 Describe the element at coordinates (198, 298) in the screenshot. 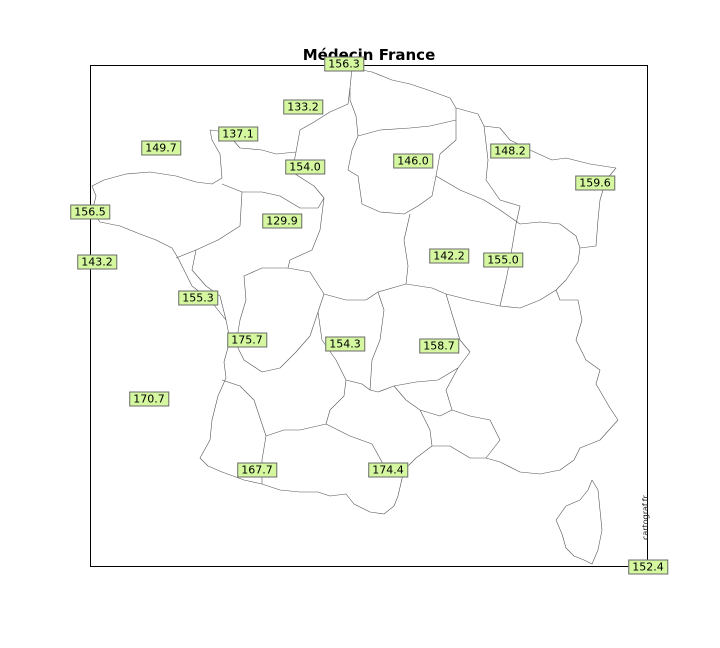

I see `region-value-label: 155.3` at that location.